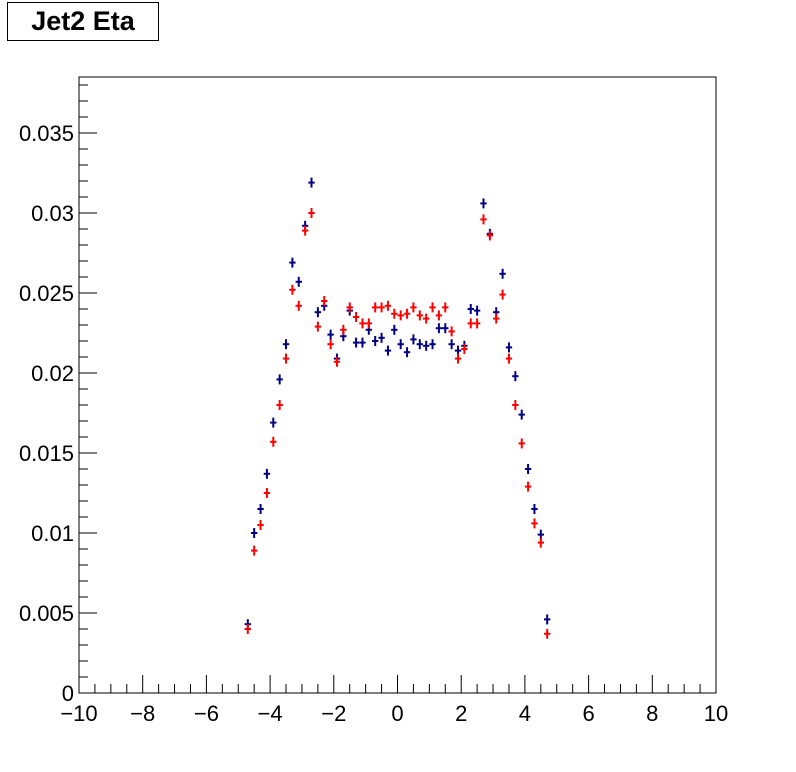  I want to click on chart-title-box: Jet2 Eta, so click(83, 21).